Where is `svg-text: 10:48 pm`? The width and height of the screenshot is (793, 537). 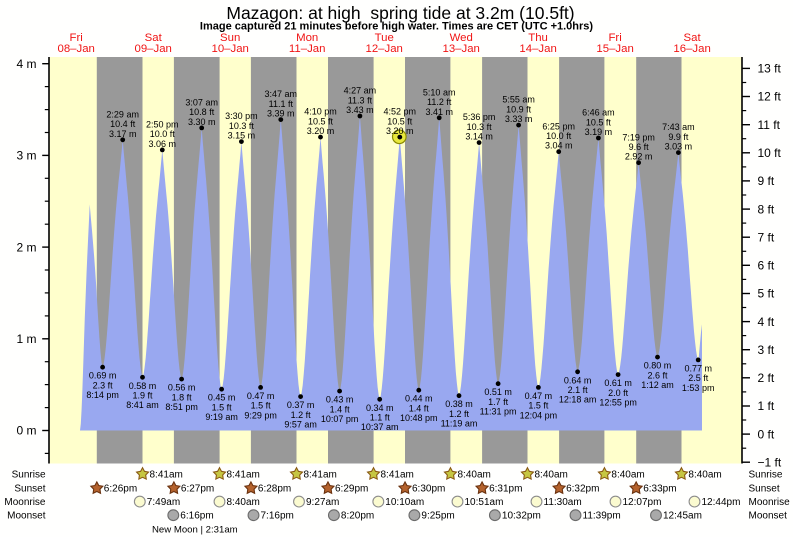 svg-text: 10:48 pm is located at coordinates (419, 418).